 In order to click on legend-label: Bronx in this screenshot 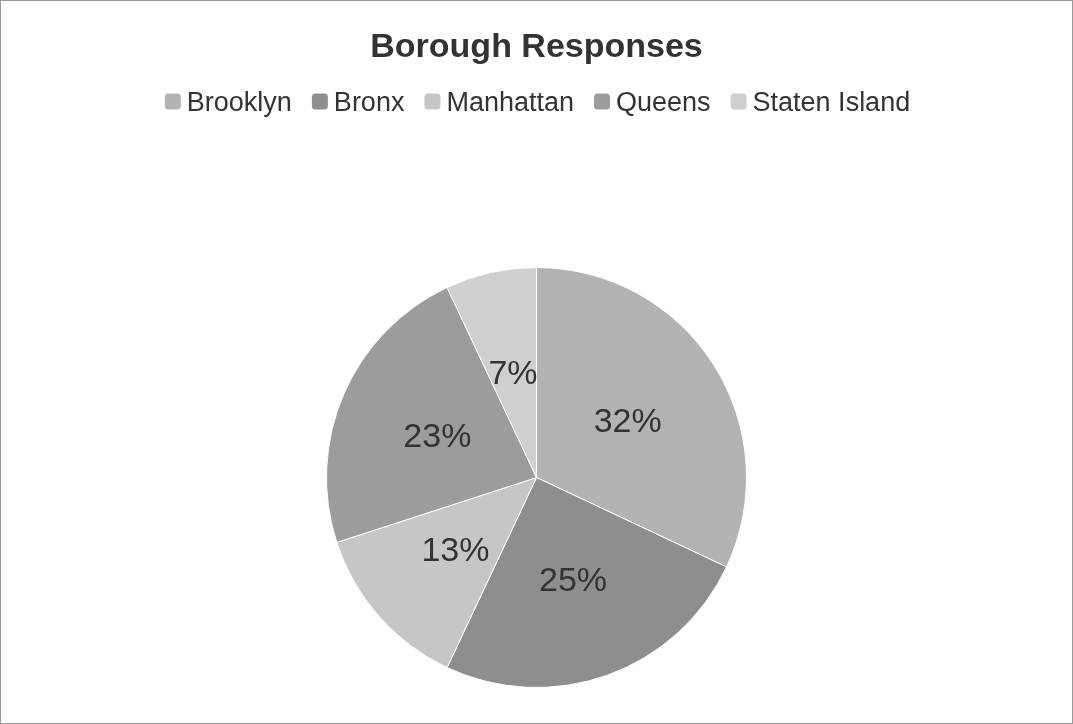, I will do `click(369, 101)`.